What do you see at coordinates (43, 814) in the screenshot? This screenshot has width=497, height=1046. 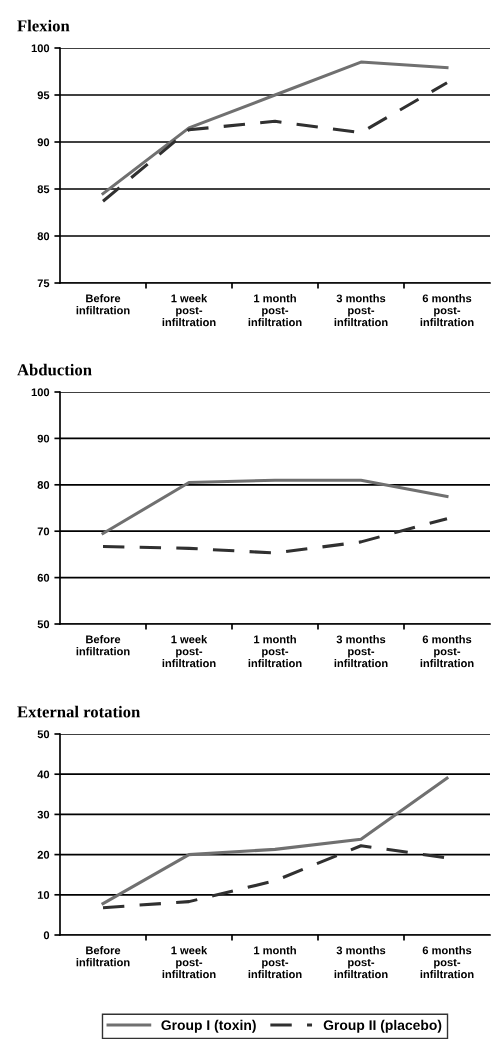 I see `y-tick-label: 30` at bounding box center [43, 814].